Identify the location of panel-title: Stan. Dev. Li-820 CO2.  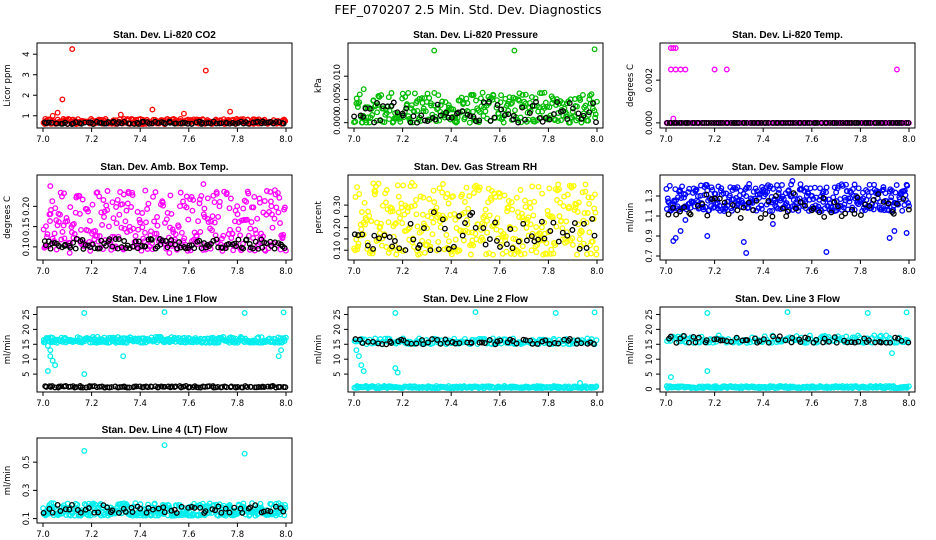
(164, 35).